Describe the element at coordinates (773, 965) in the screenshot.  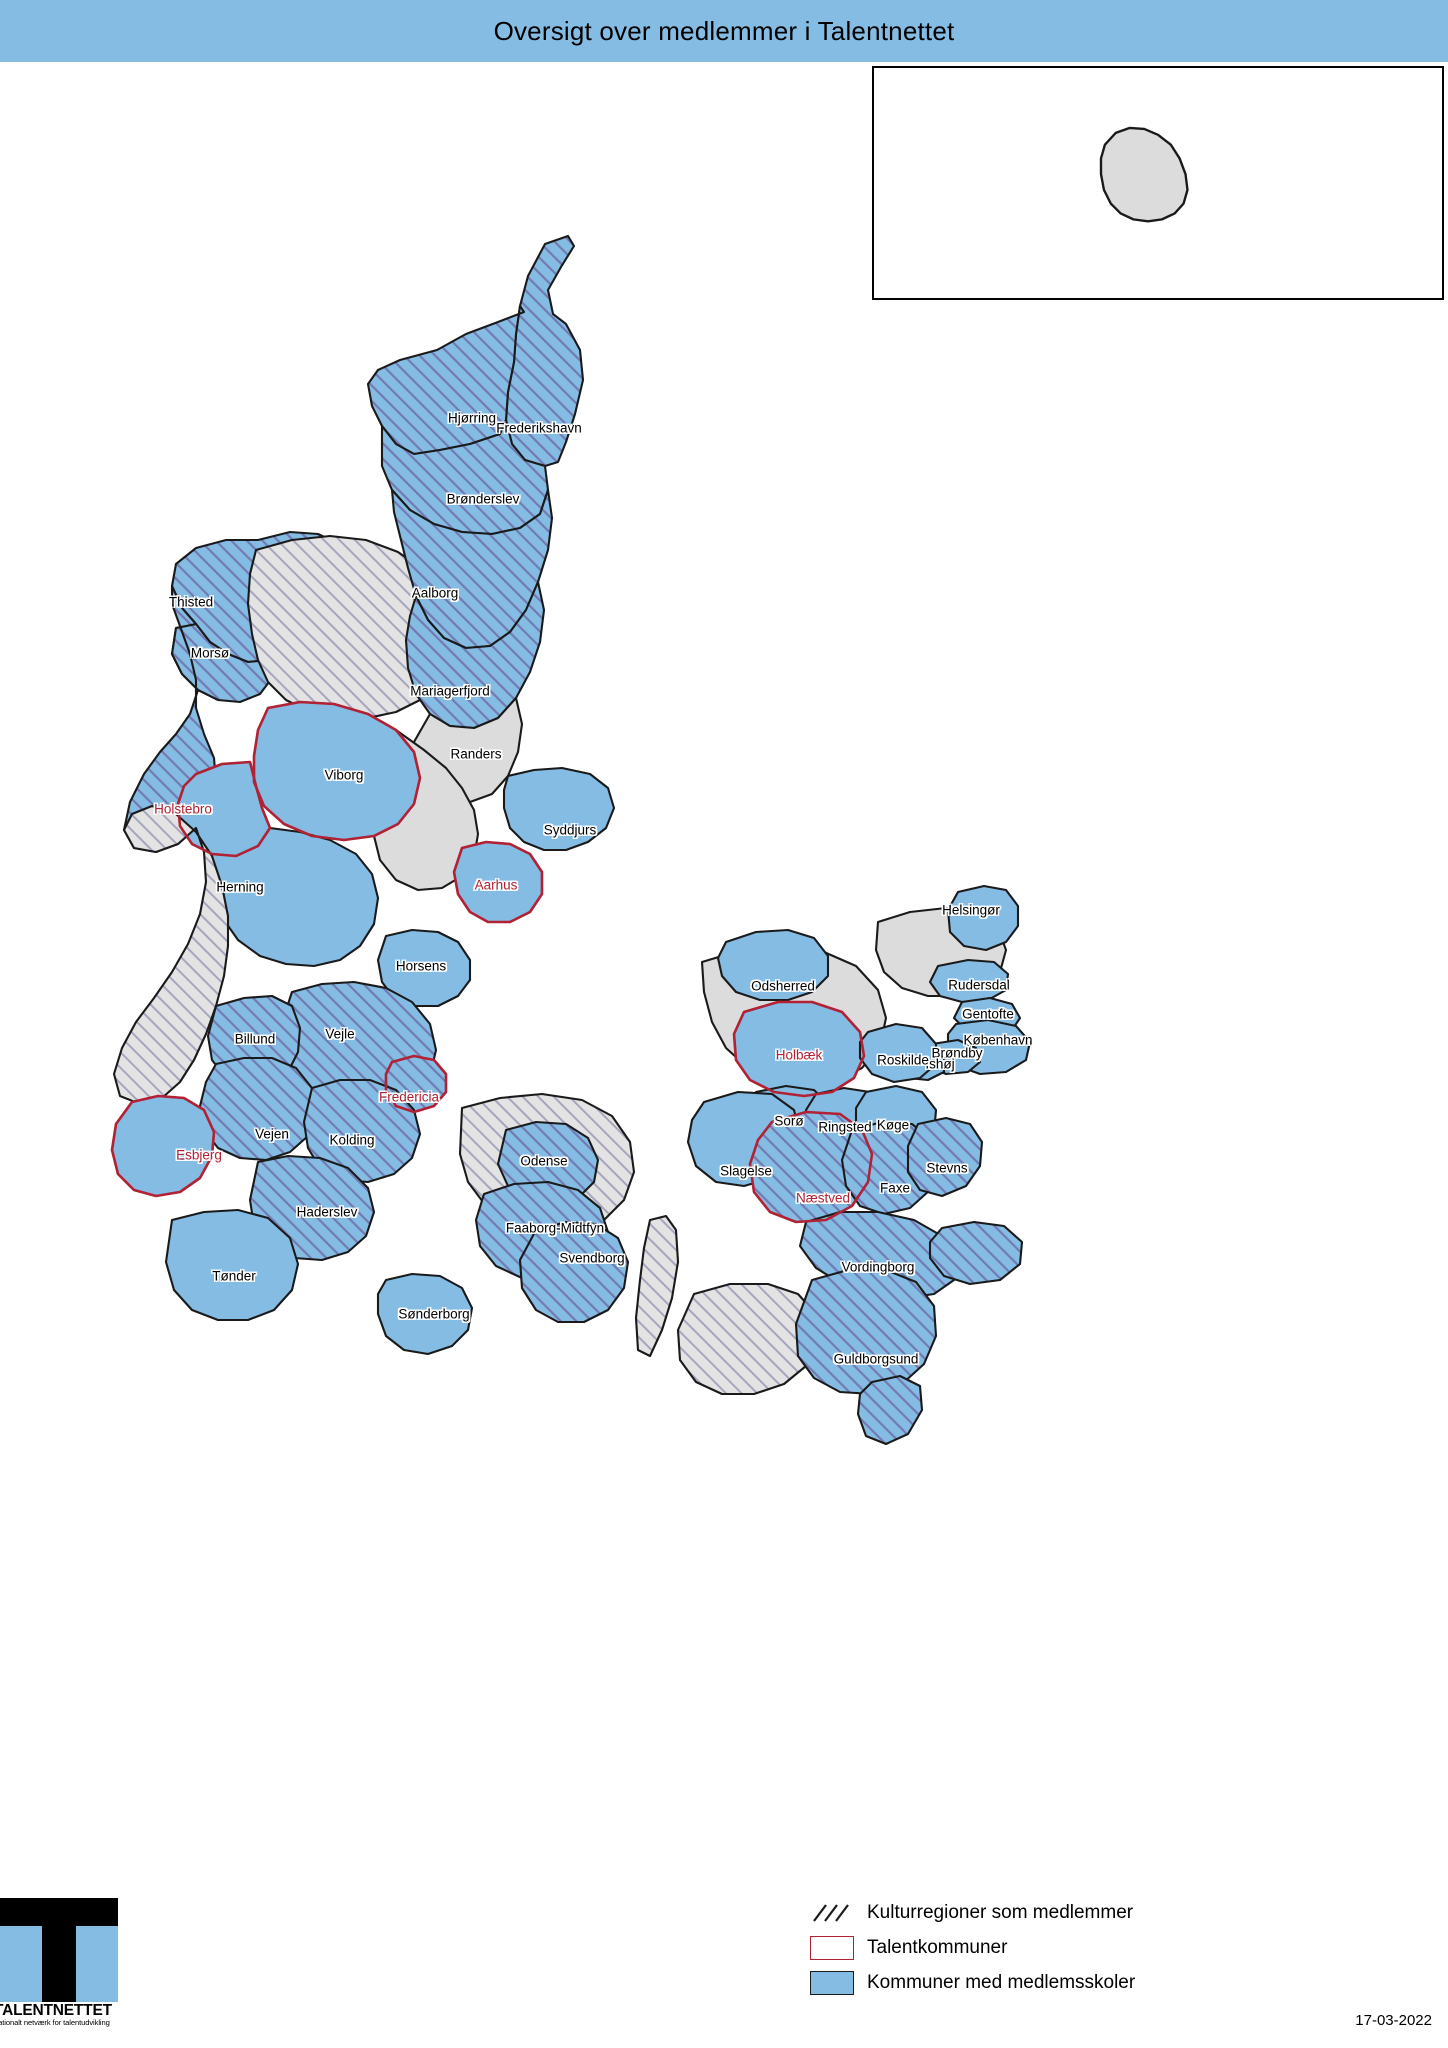
I see `region-odsherred` at that location.